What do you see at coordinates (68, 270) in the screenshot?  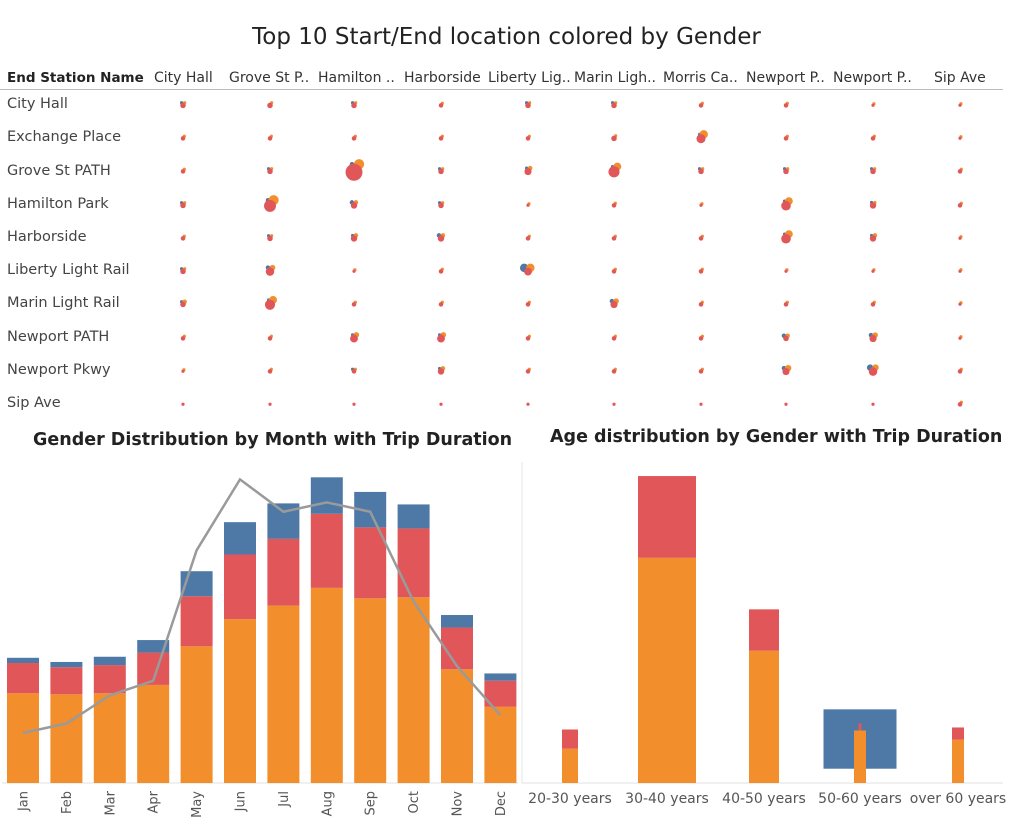 I see `row-label: Liberty Light Rail` at bounding box center [68, 270].